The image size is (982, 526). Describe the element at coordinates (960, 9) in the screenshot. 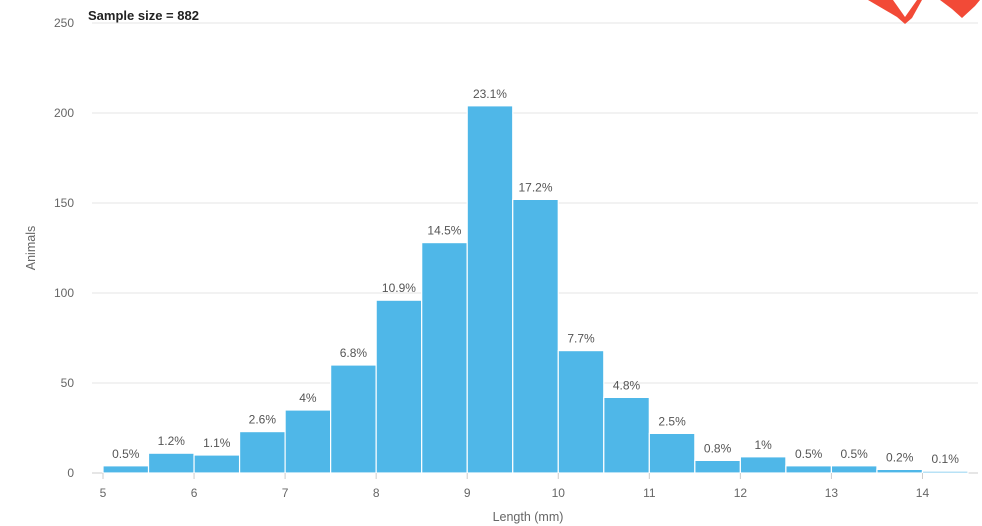

I see `red-star-shape-right` at that location.